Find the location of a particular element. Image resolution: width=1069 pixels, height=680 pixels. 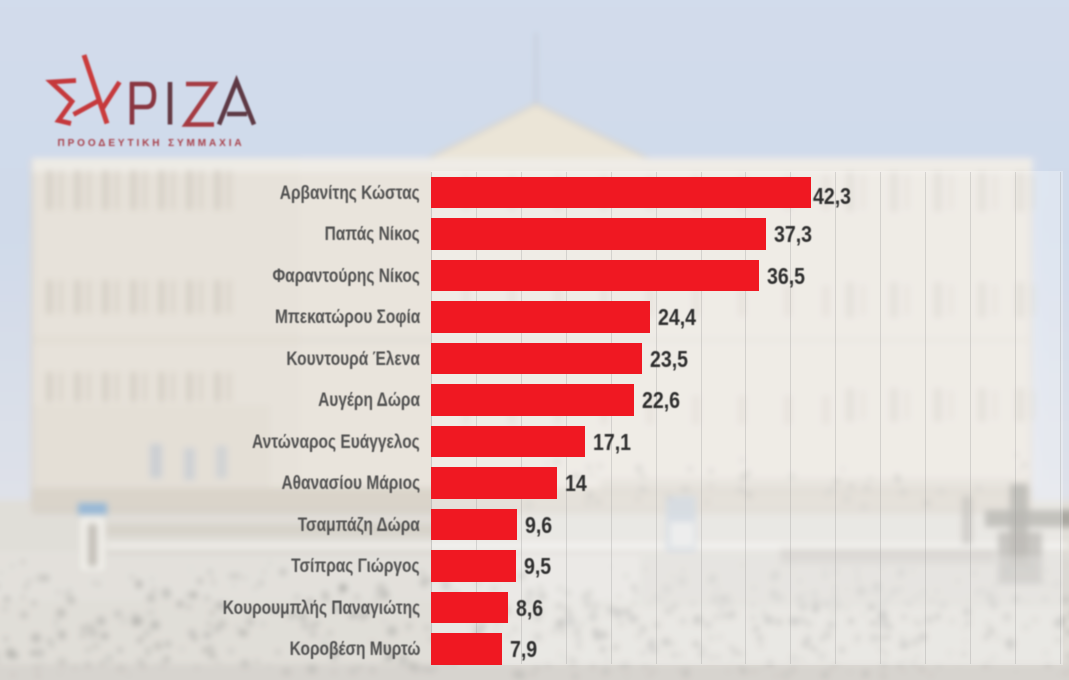

svg-text: ΠΡΟΟΔΕΥΤΙΚΗ ΣΥΜΜΑΧΙΑ is located at coordinates (150, 143).